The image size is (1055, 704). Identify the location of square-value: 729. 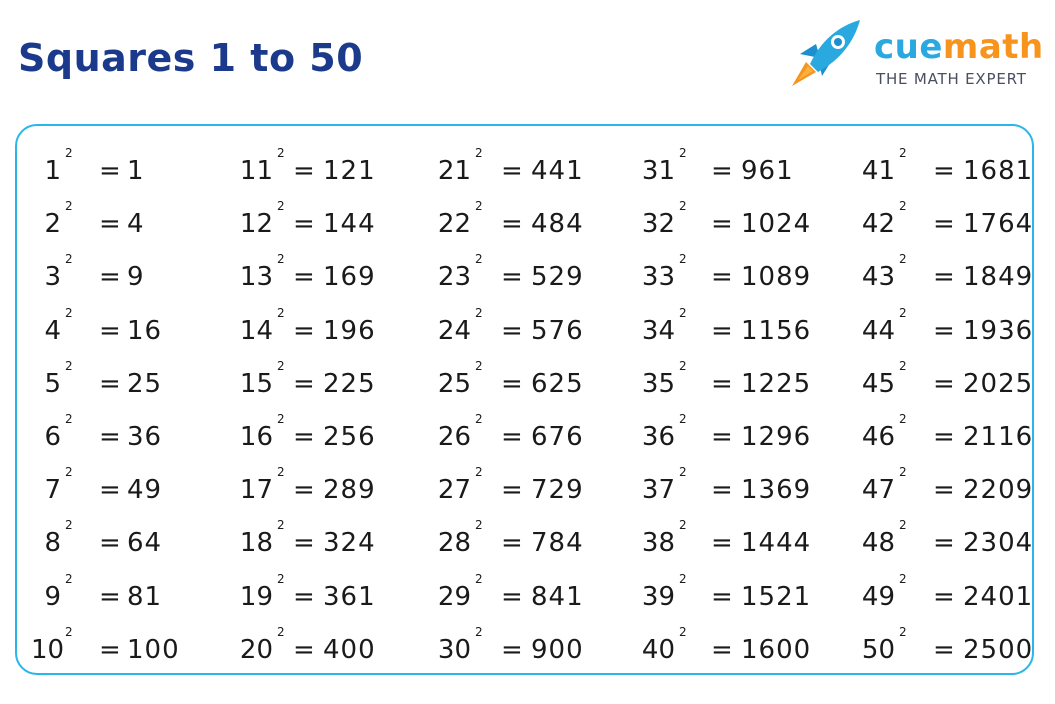
(557, 490).